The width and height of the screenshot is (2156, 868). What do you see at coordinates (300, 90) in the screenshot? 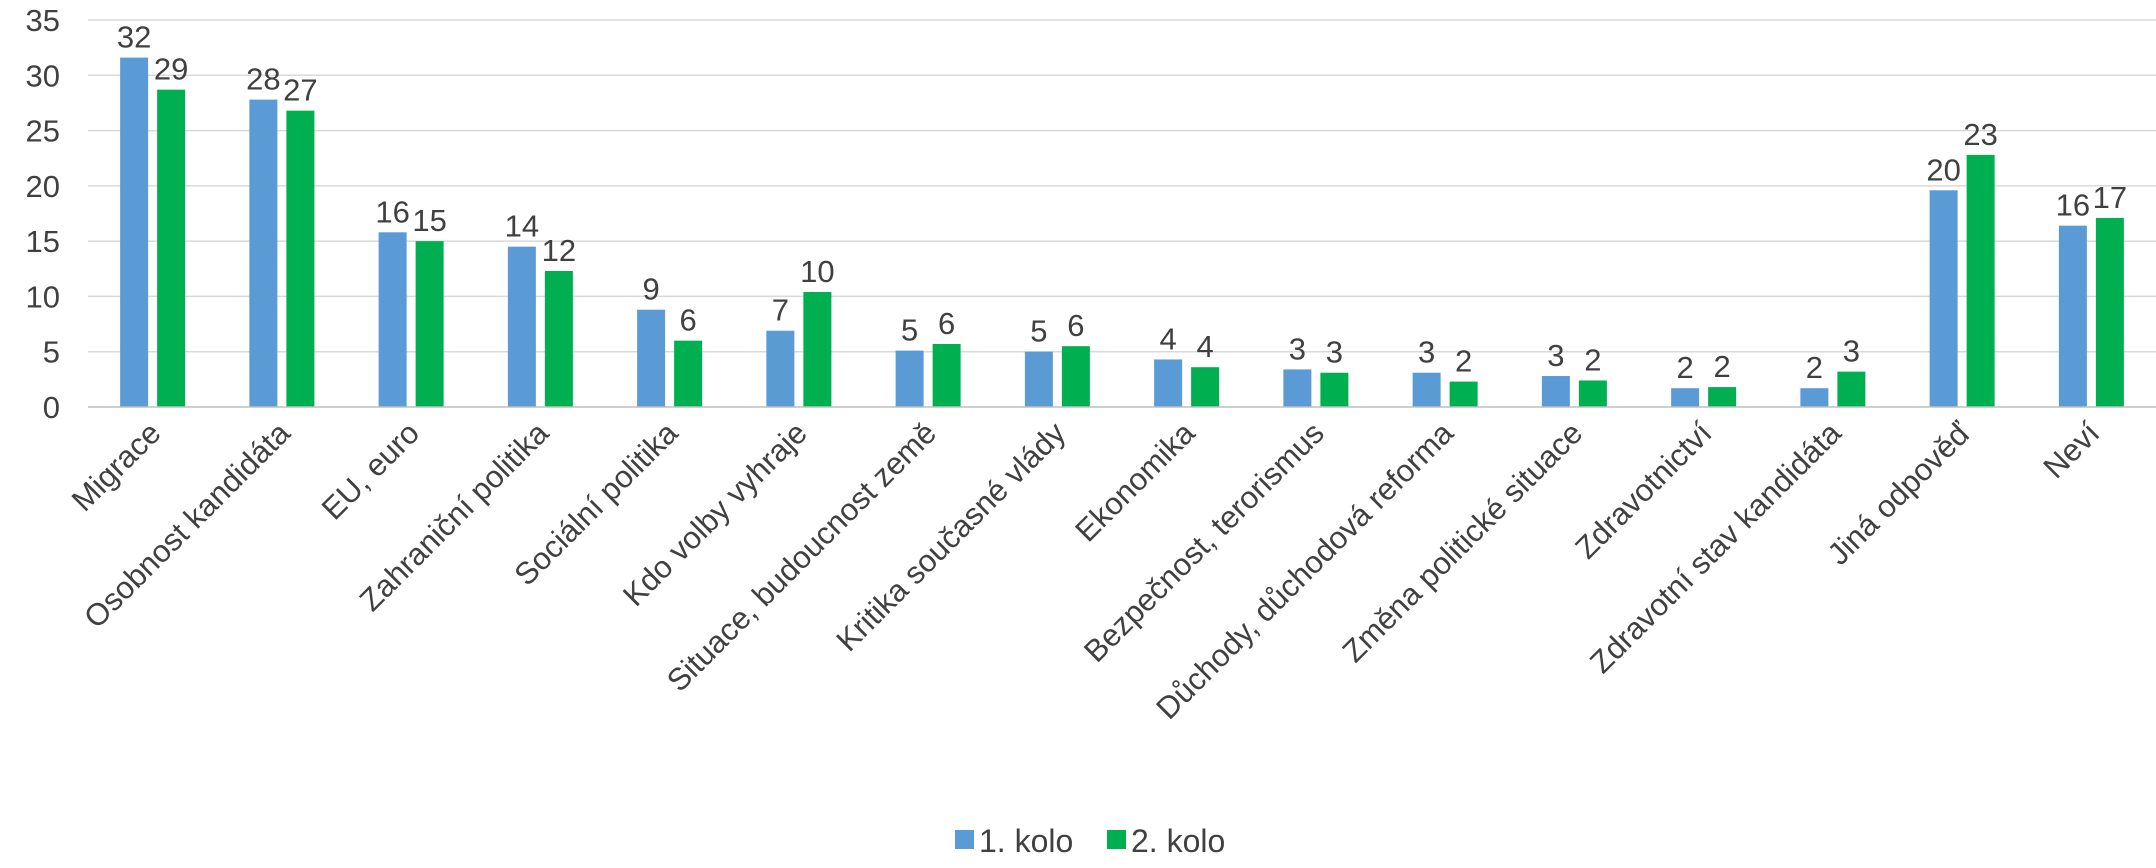
I see `data-label: 27` at bounding box center [300, 90].